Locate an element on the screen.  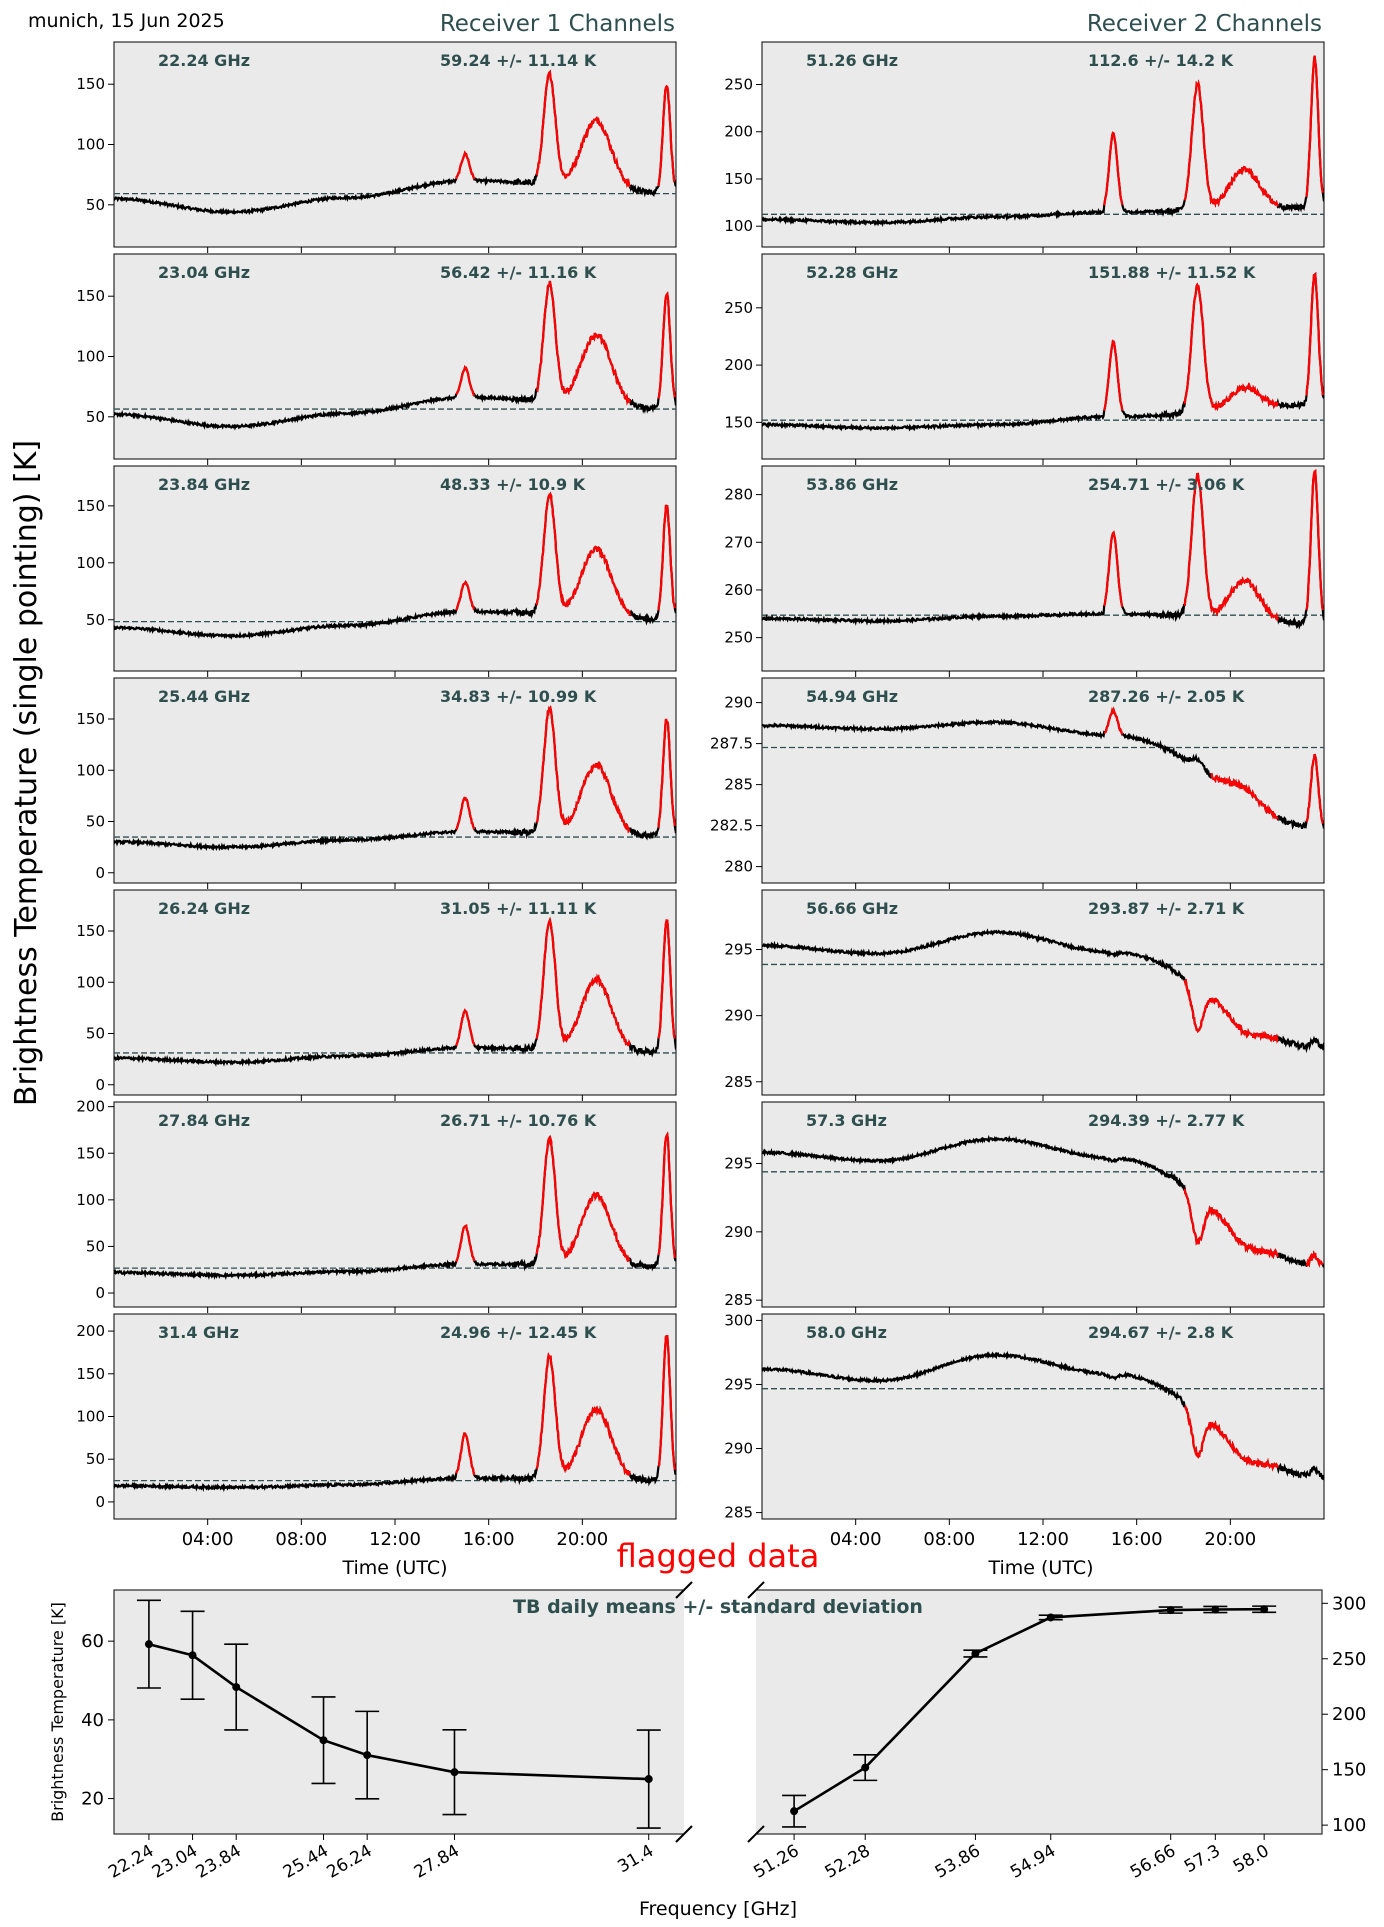
mean-series-line is located at coordinates (1029, 1710).